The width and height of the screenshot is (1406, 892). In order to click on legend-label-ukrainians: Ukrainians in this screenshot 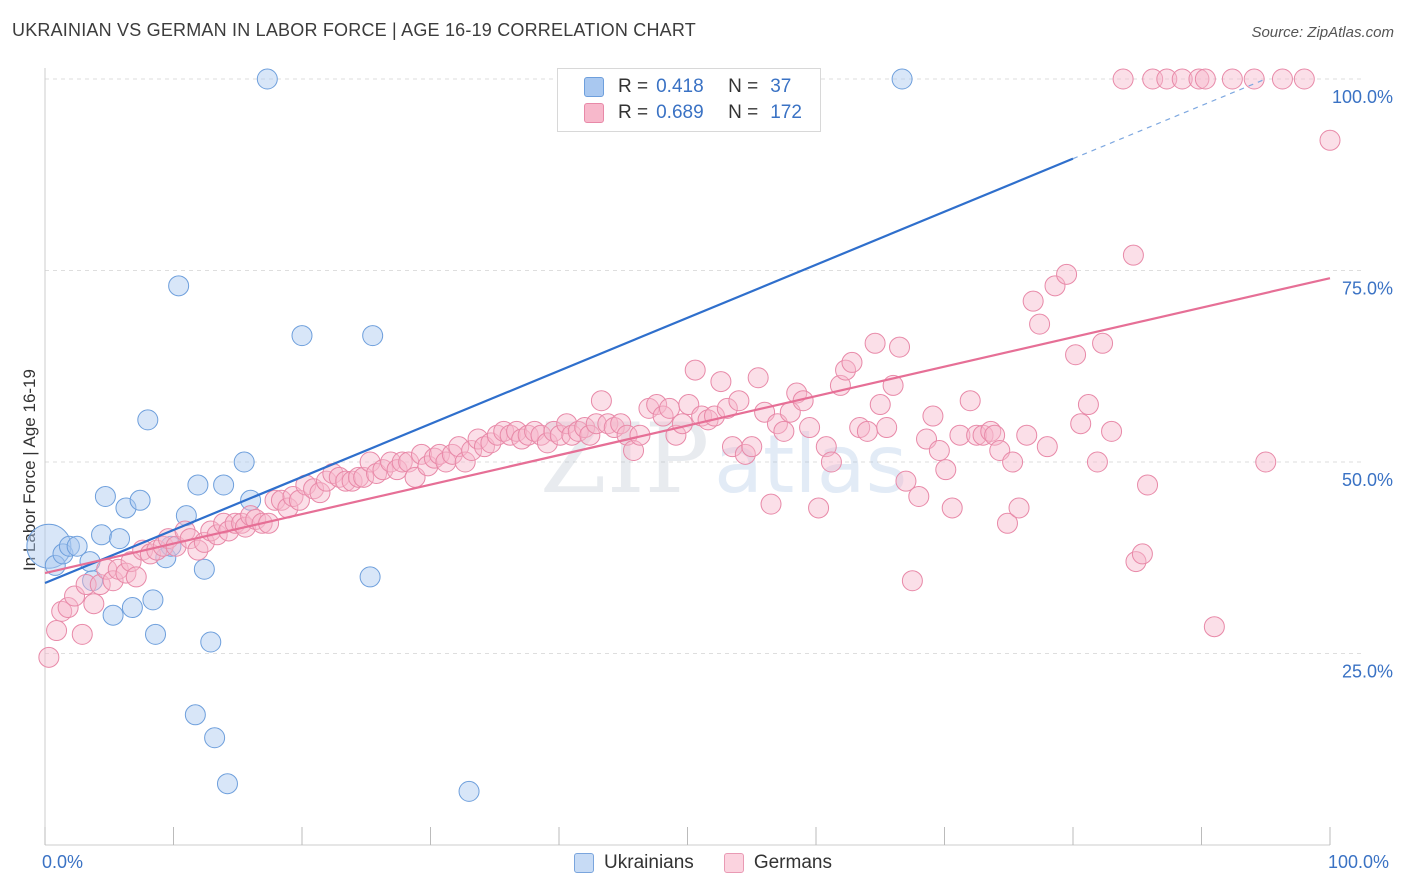, I will do `click(649, 862)`.